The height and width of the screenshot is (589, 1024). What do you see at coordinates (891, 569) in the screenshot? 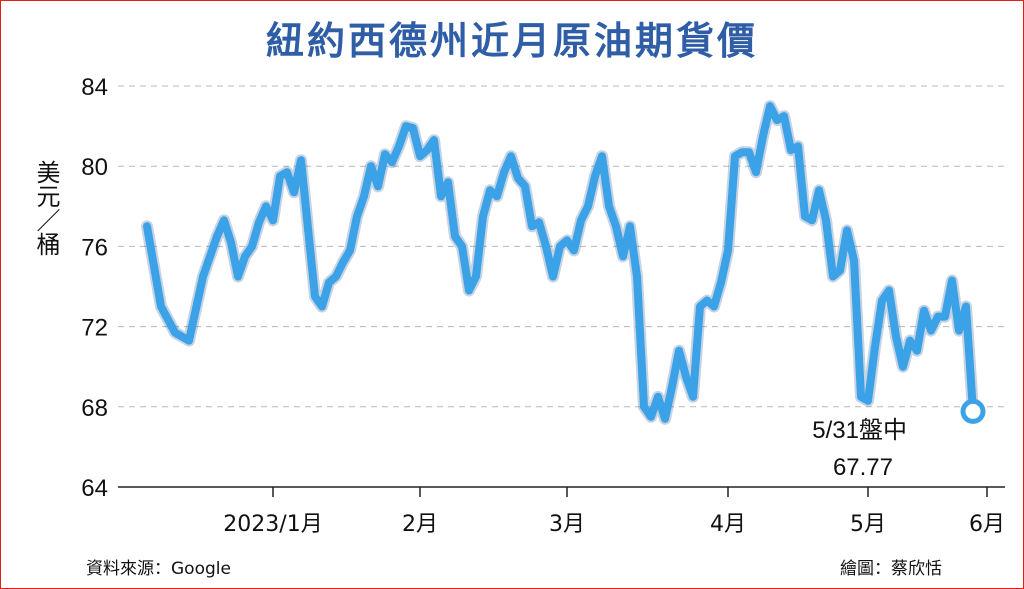
I see `credit-note: 繪圖：蔡欣恬` at bounding box center [891, 569].